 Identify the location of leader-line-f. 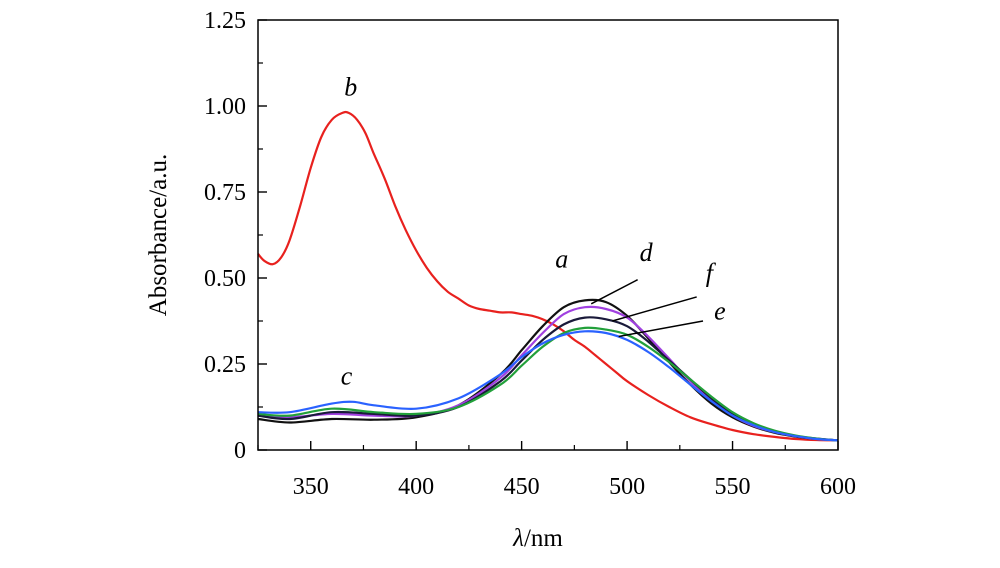
(654, 309).